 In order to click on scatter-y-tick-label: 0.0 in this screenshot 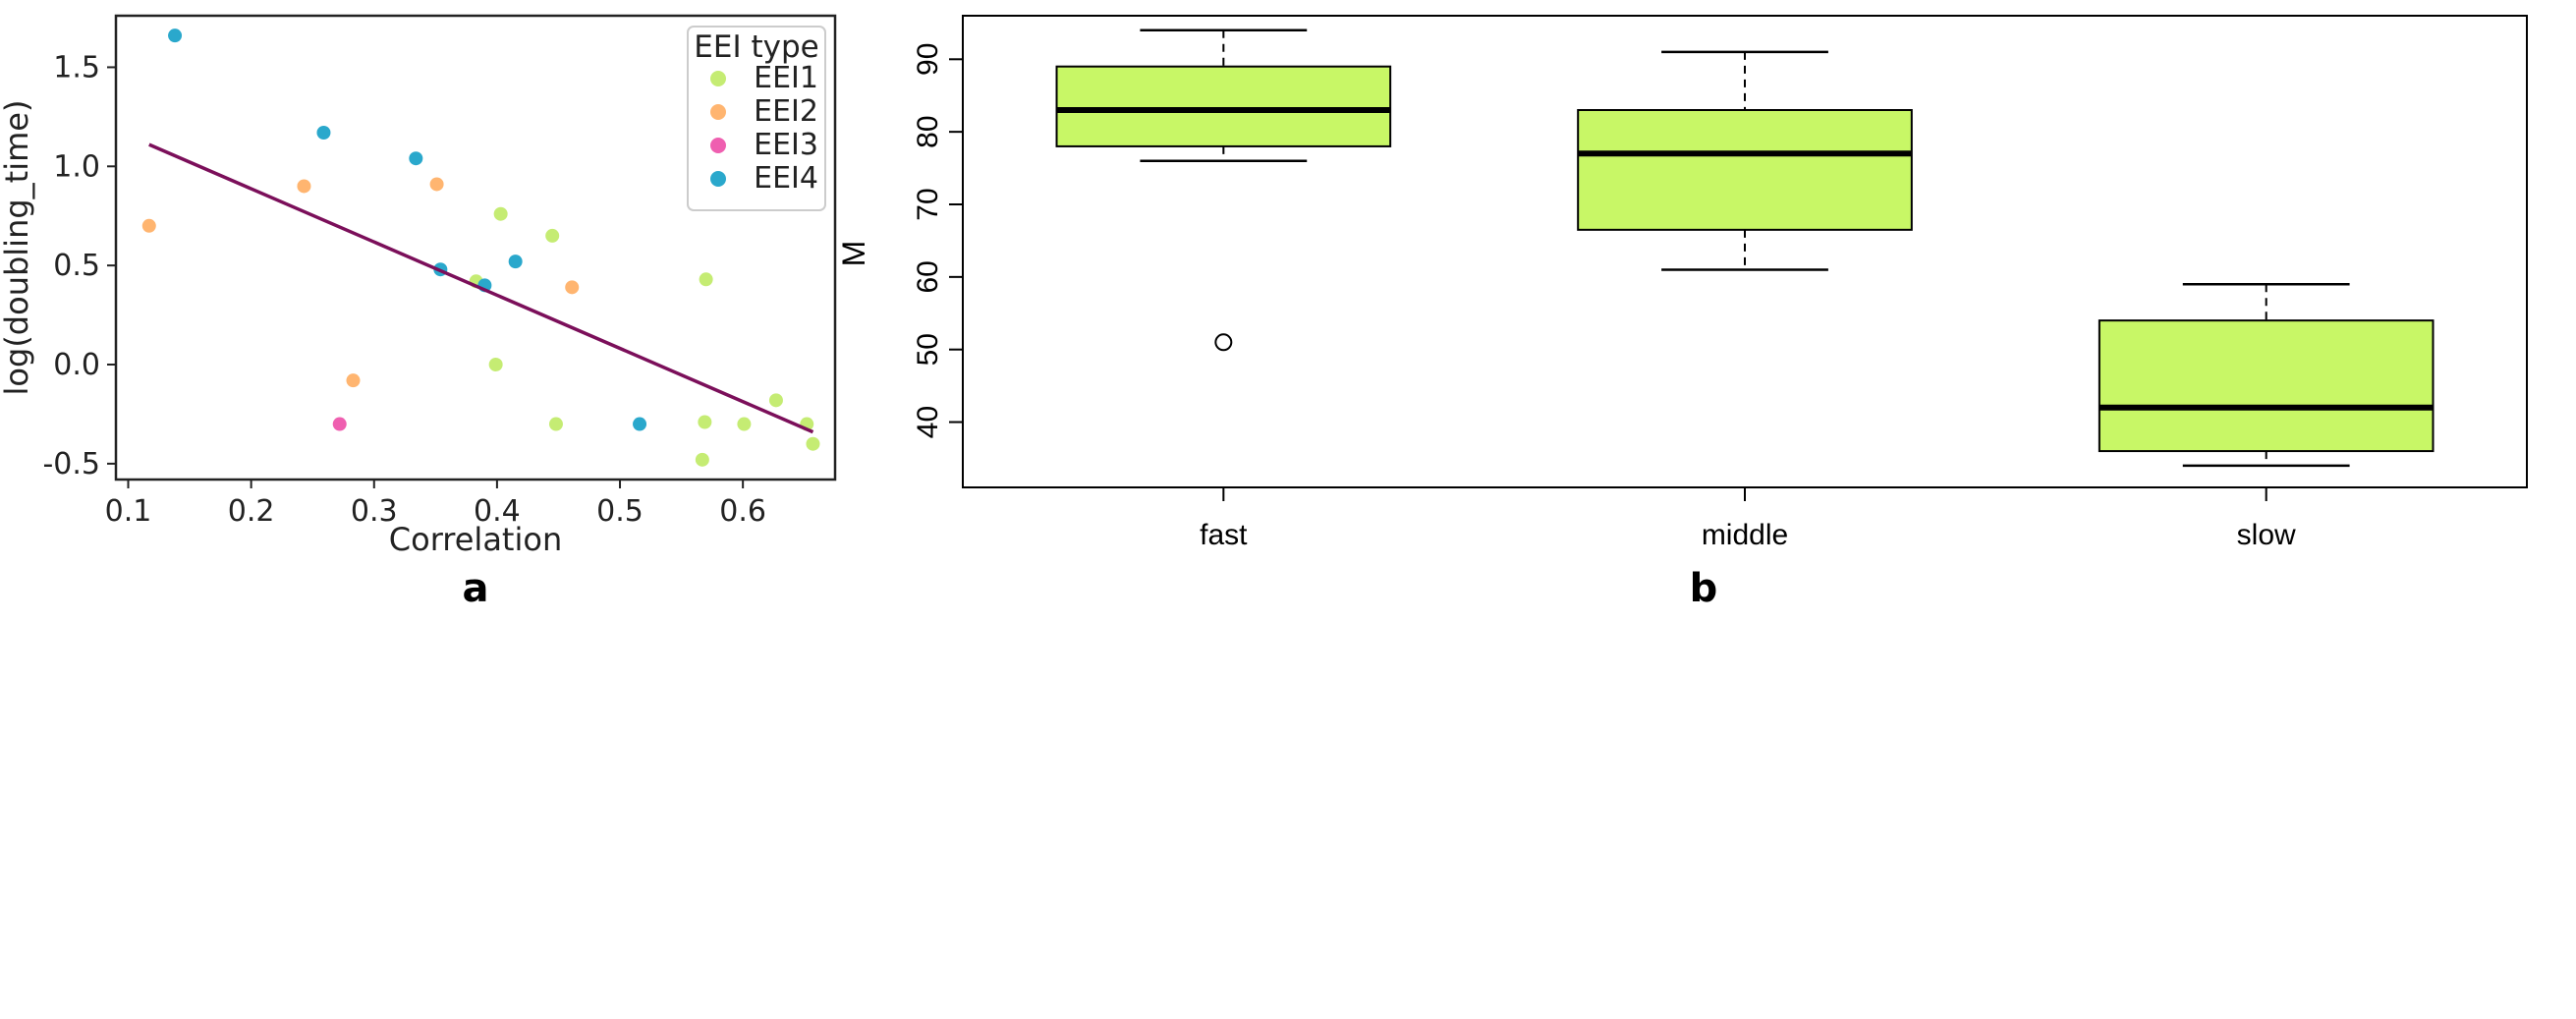, I will do `click(76, 365)`.